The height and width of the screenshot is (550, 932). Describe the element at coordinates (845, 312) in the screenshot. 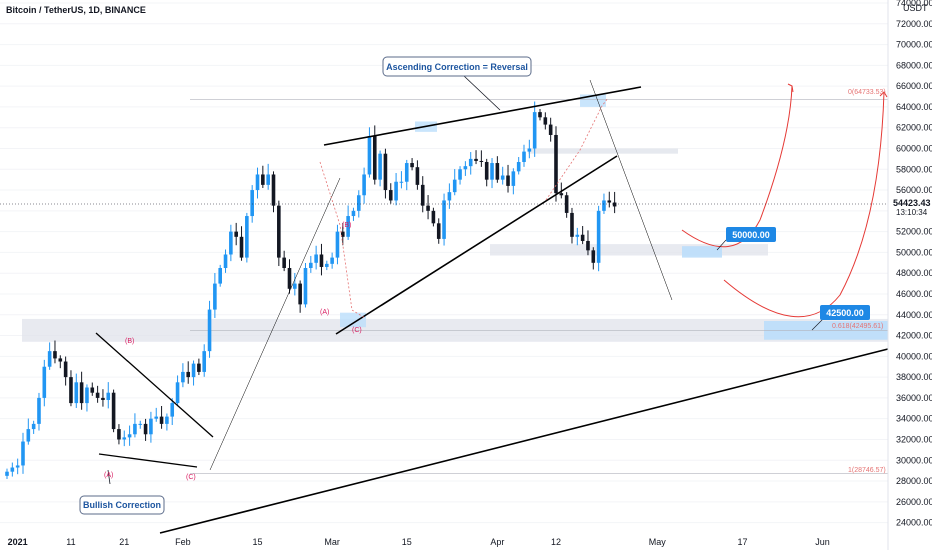

I see `target-42500-box` at that location.